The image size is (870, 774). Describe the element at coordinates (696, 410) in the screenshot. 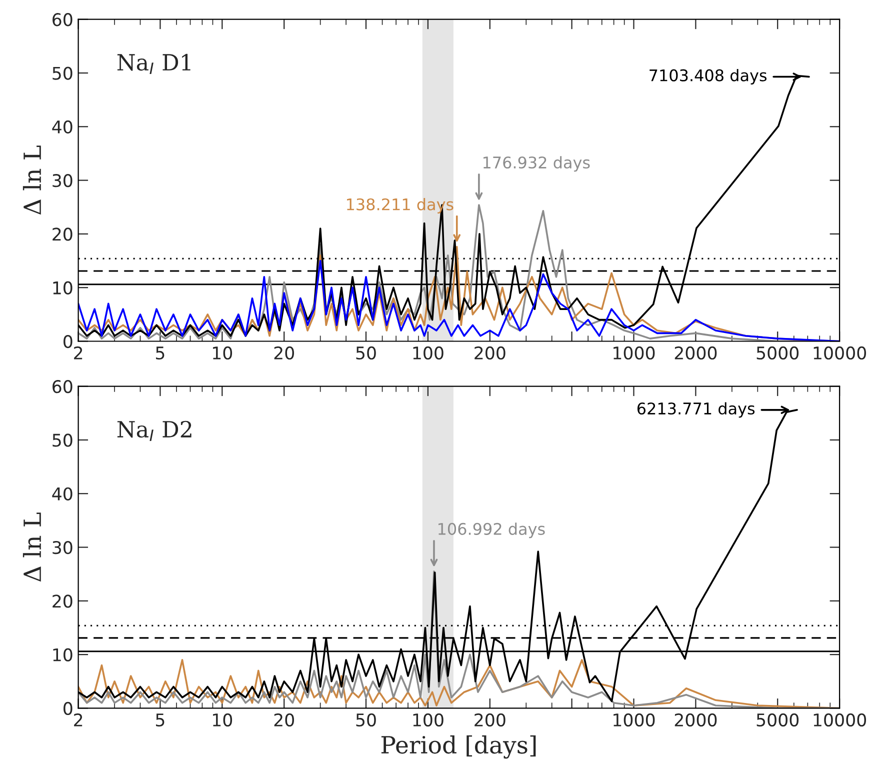

I see `annotation: 6213.771 days` at that location.